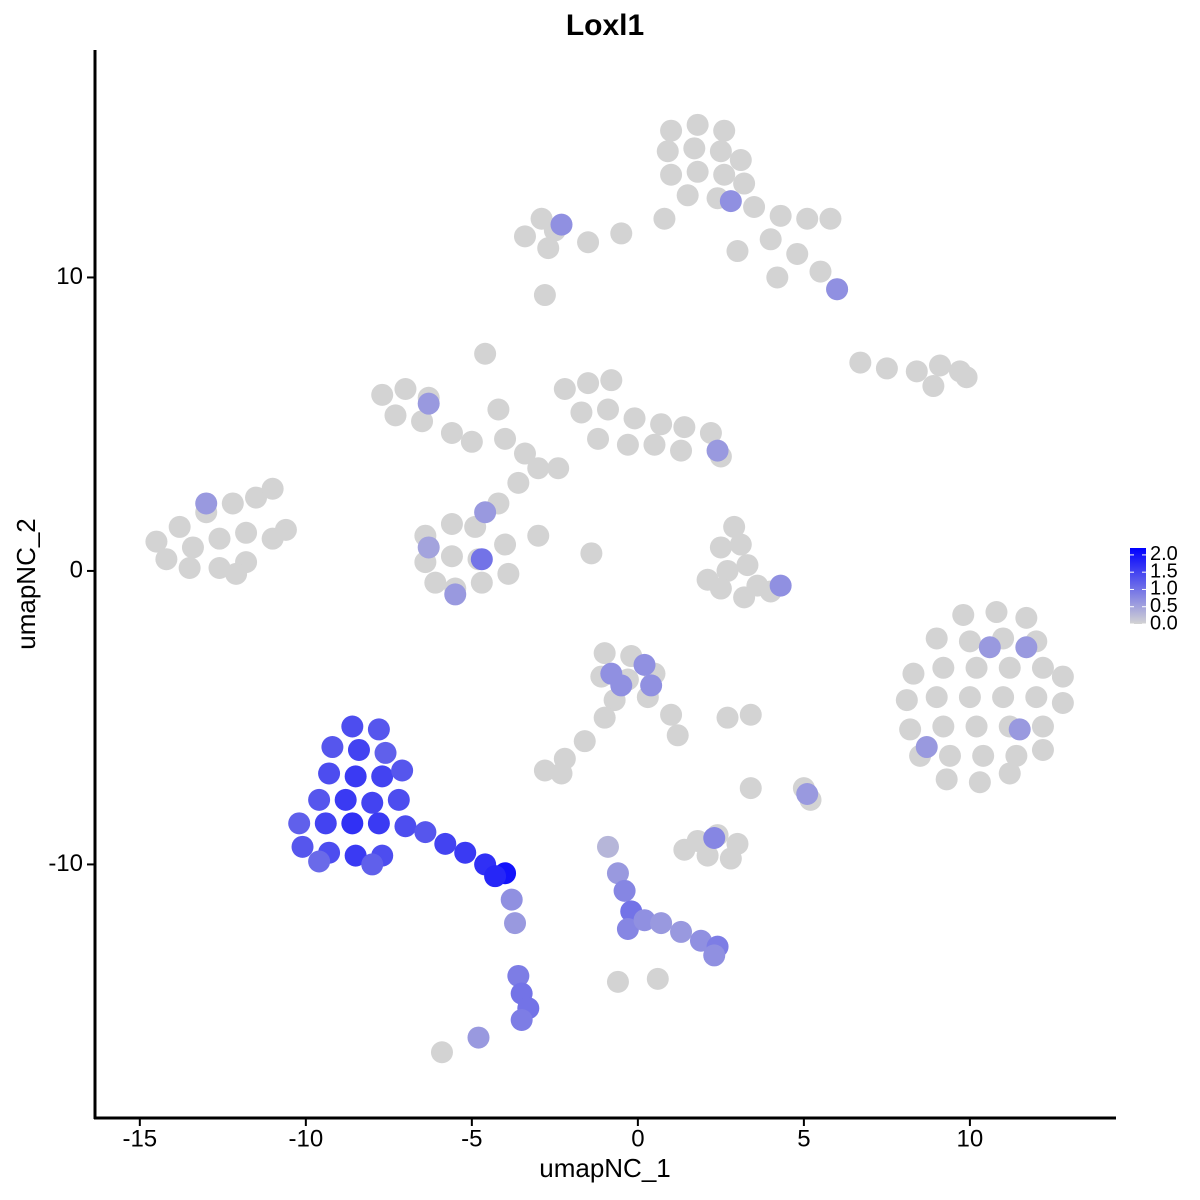  I want to click on colorbar-tick-label: 1.0, so click(1164, 589).